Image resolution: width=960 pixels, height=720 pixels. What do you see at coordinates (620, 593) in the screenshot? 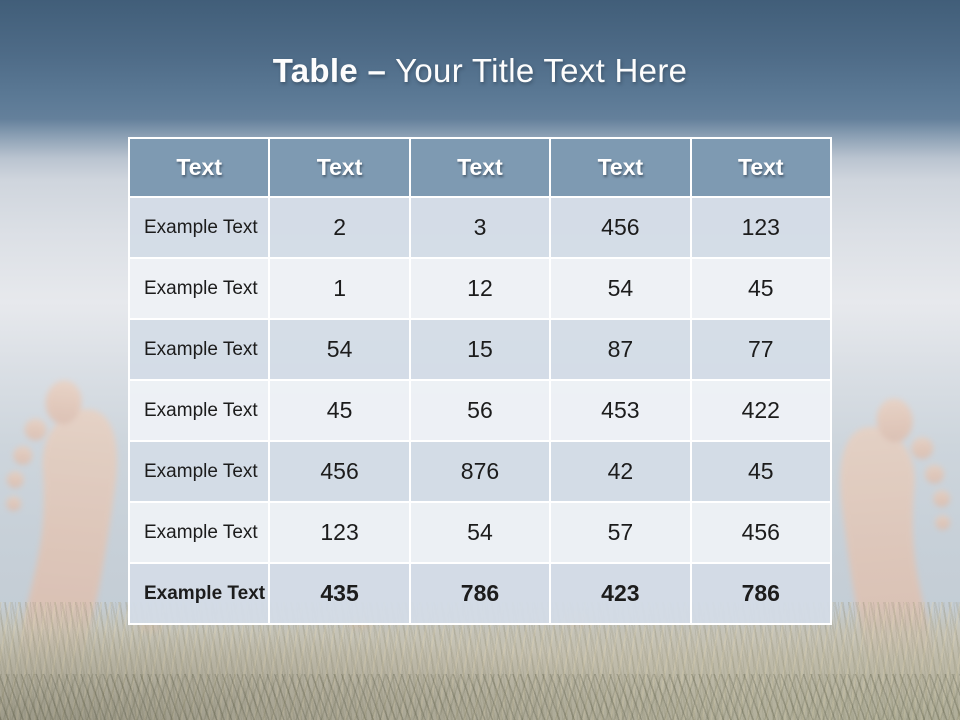
I see `value-cell: 423` at bounding box center [620, 593].